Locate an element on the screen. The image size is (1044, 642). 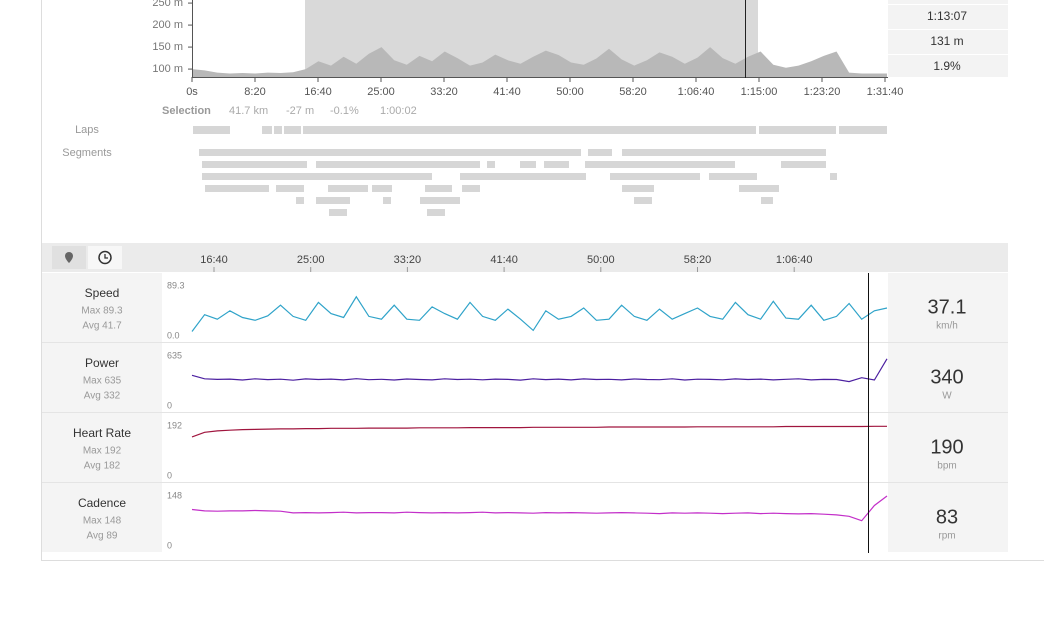
timeline-label: 1:06:40 is located at coordinates (794, 260).